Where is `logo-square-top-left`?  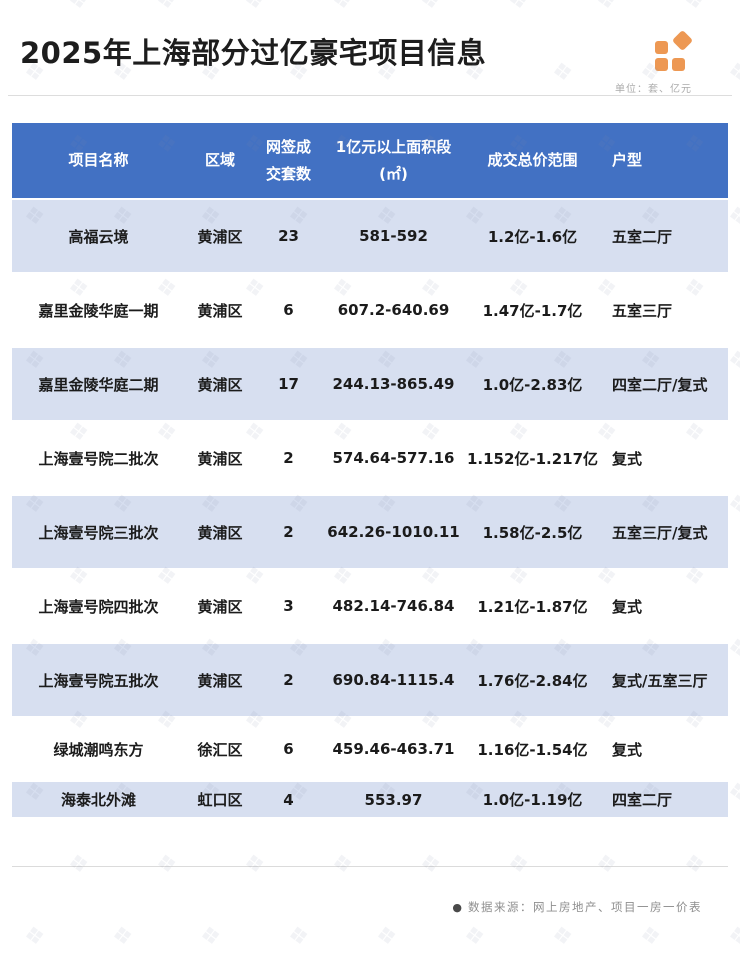 logo-square-top-left is located at coordinates (661, 47).